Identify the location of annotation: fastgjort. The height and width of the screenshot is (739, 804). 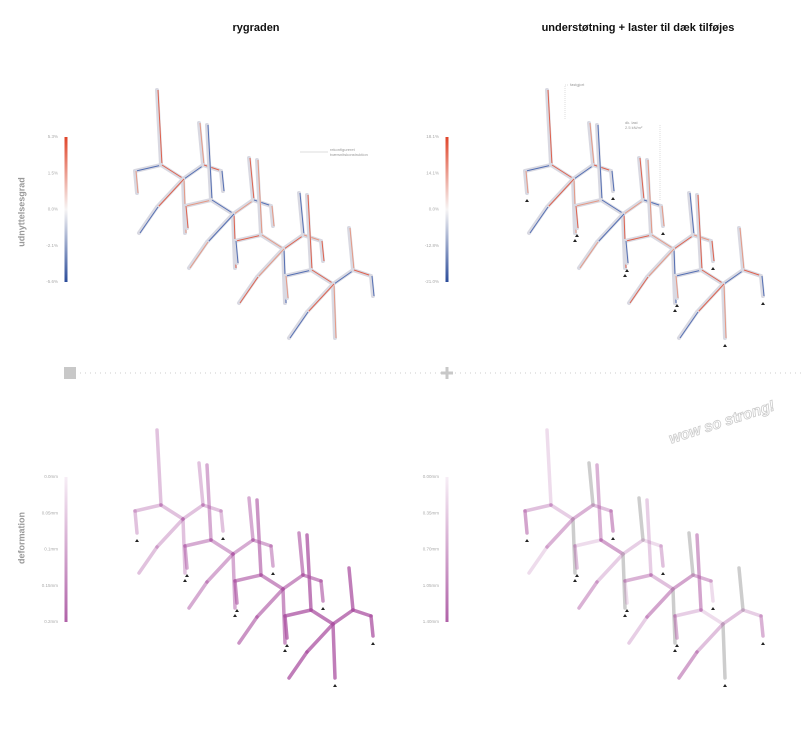
(577, 84).